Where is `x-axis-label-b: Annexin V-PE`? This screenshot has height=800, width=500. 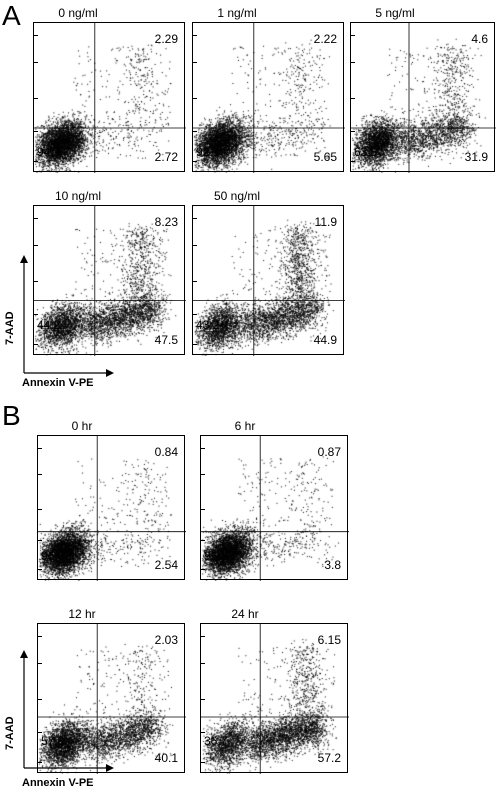 x-axis-label-b: Annexin V-PE is located at coordinates (58, 783).